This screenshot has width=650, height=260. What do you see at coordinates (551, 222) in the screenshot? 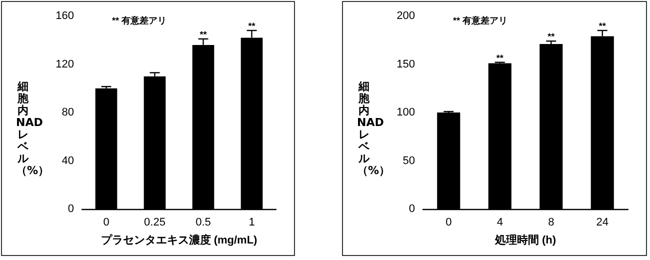
I see `x-tick-label: 8` at bounding box center [551, 222].